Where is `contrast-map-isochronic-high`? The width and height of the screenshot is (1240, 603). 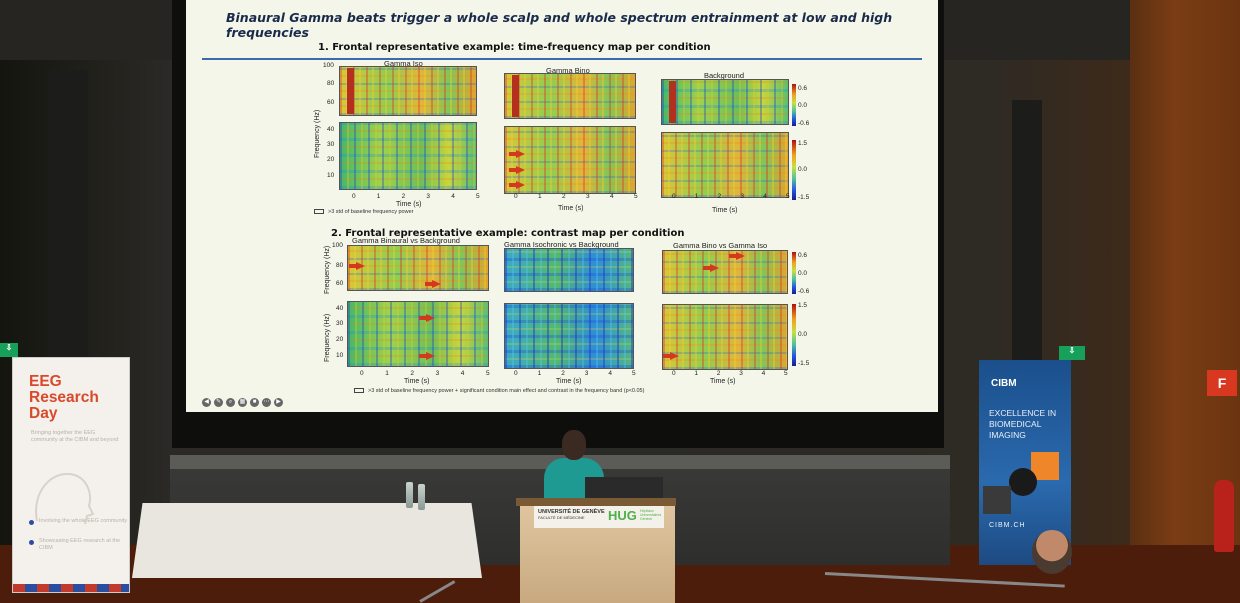
contrast-map-isochronic-high is located at coordinates (569, 270).